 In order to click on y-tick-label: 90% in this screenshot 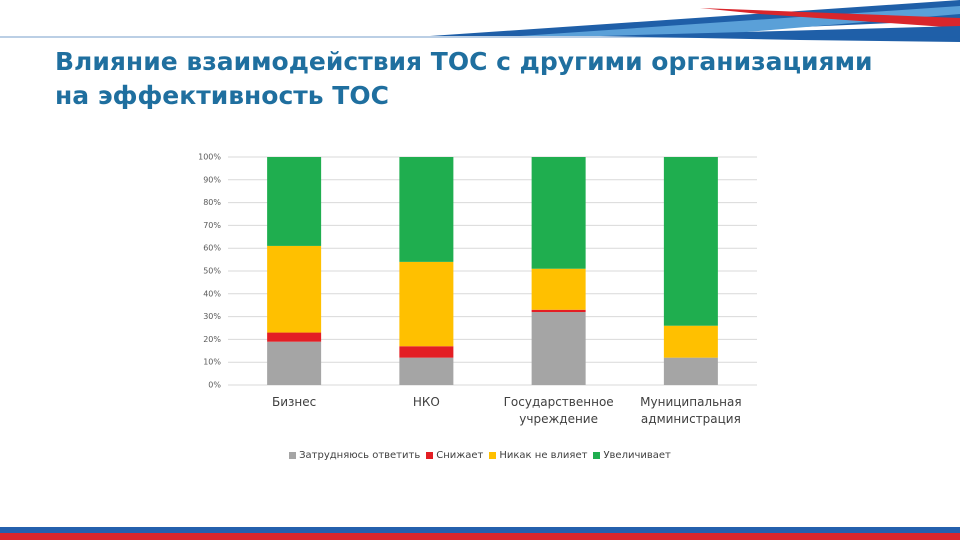, I will do `click(212, 179)`.